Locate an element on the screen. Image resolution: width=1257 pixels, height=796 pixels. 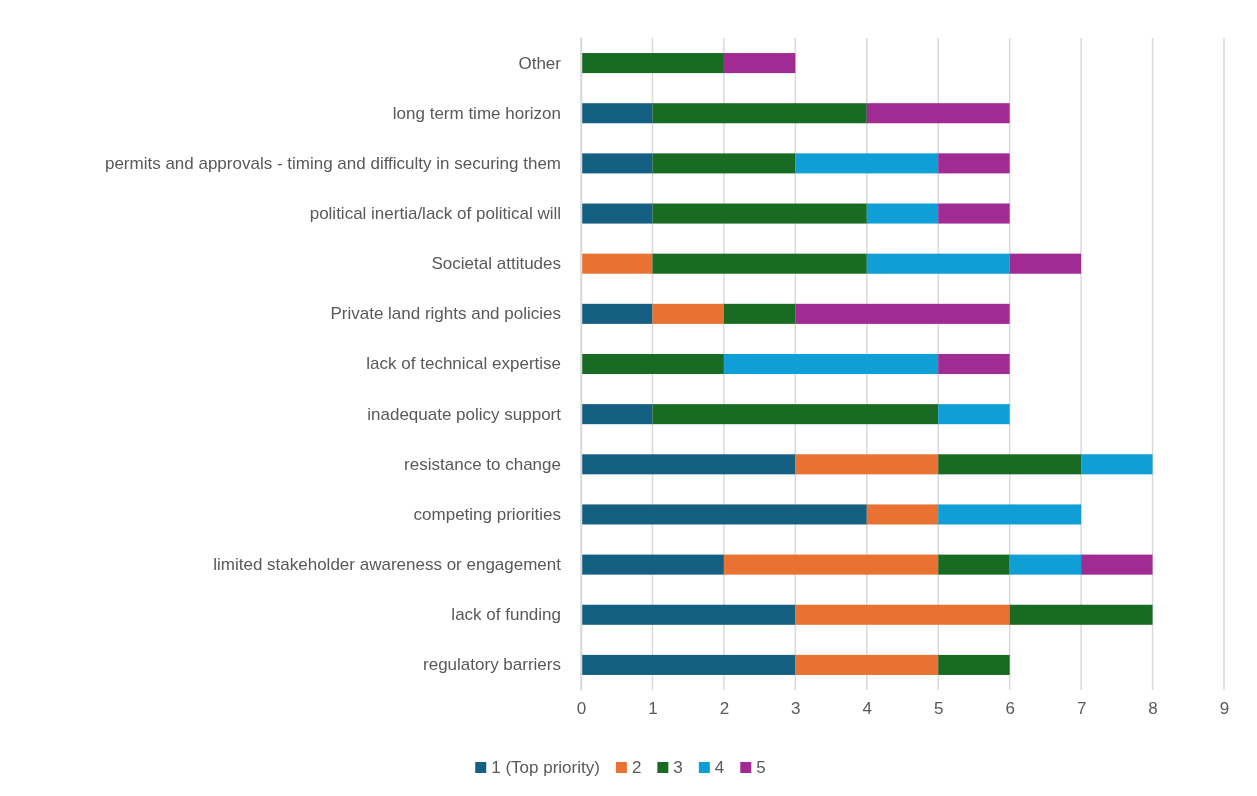
x-tick-label: 5 is located at coordinates (938, 709).